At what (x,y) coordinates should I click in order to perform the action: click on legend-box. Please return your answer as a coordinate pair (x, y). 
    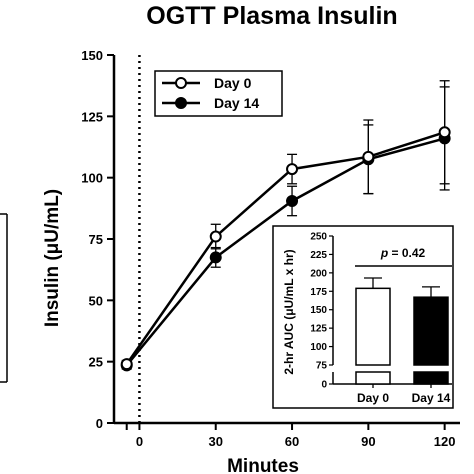
    Looking at the image, I should click on (218, 93).